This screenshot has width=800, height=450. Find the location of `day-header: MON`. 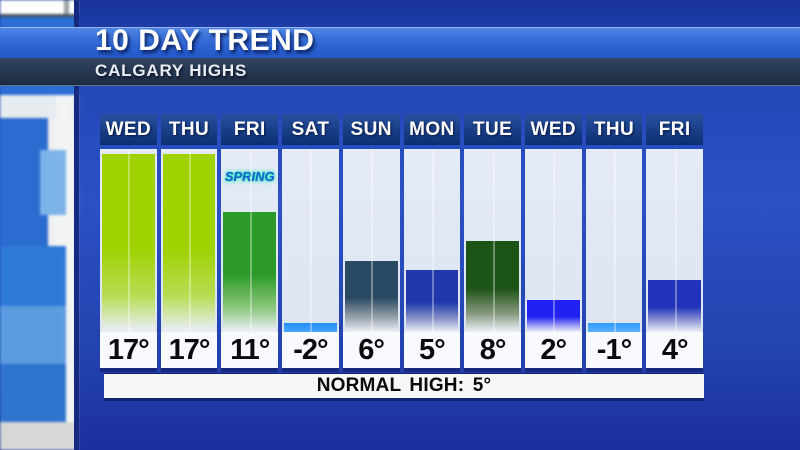

day-header: MON is located at coordinates (432, 129).